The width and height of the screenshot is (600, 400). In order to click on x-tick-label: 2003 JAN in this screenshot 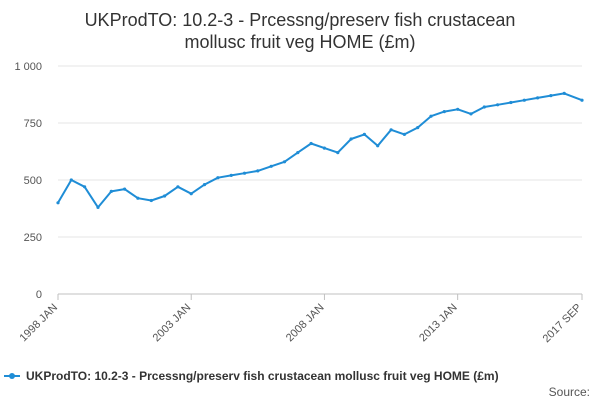, I will do `click(172, 323)`.